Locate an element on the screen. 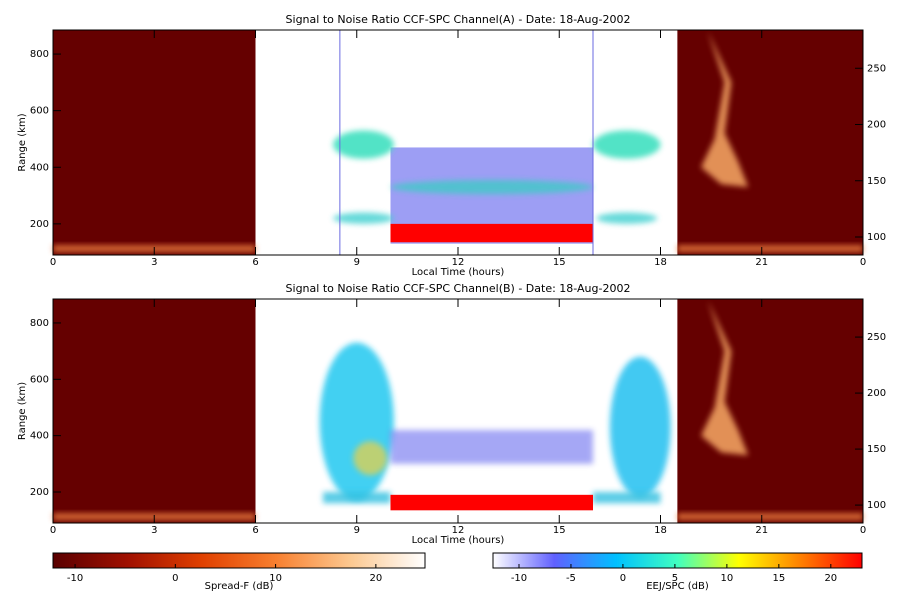 This screenshot has height=600, width=900. colorbar-tick-label: 5 is located at coordinates (675, 578).